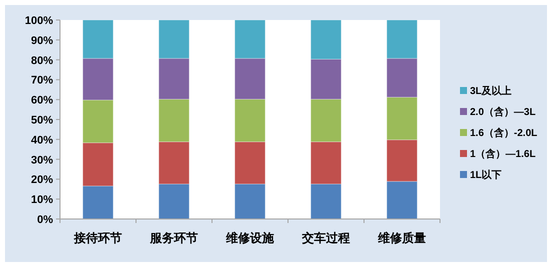  Describe the element at coordinates (504, 133) in the screenshot. I see `legend-label: 1.6（含）-2.0L` at that location.